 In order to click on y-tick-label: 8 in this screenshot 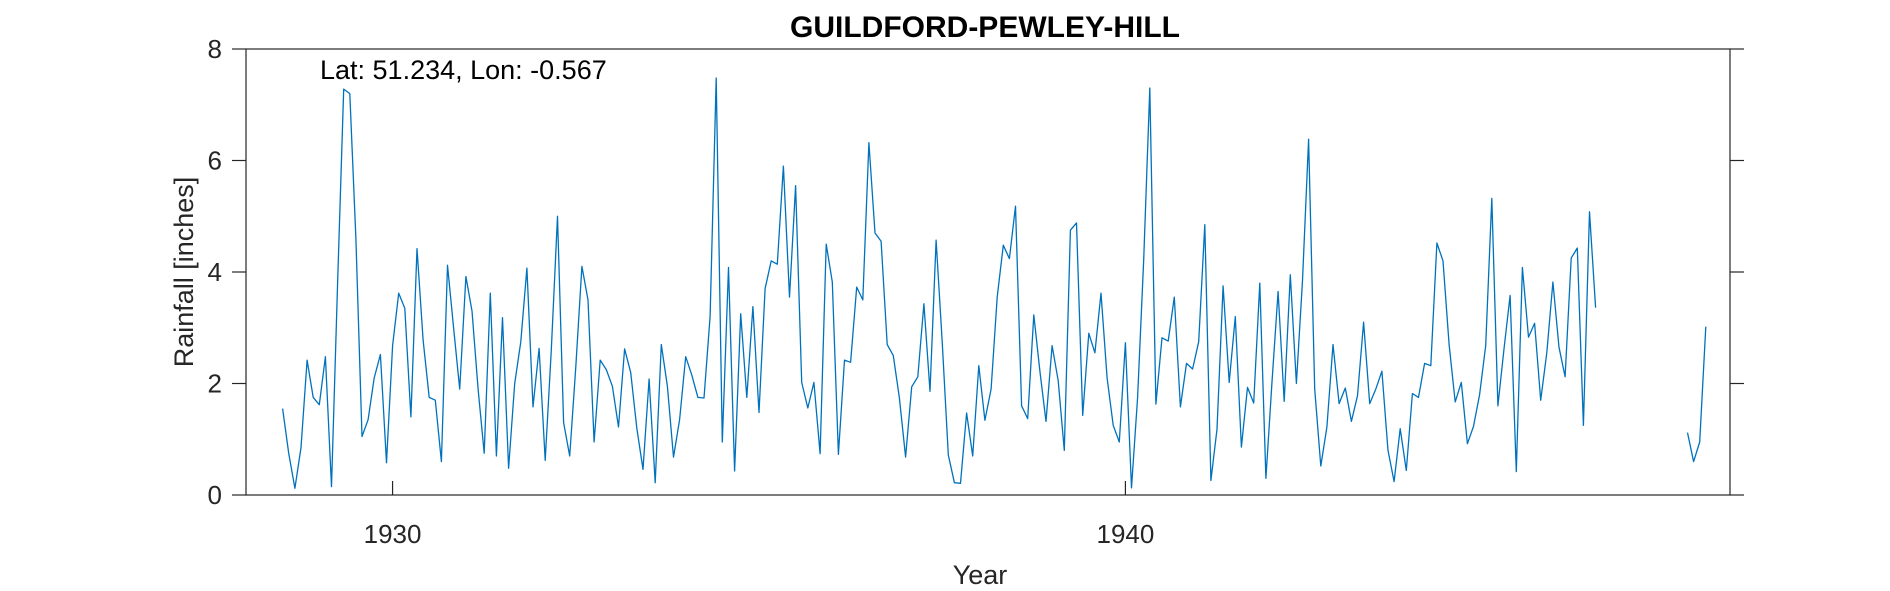, I will do `click(215, 49)`.